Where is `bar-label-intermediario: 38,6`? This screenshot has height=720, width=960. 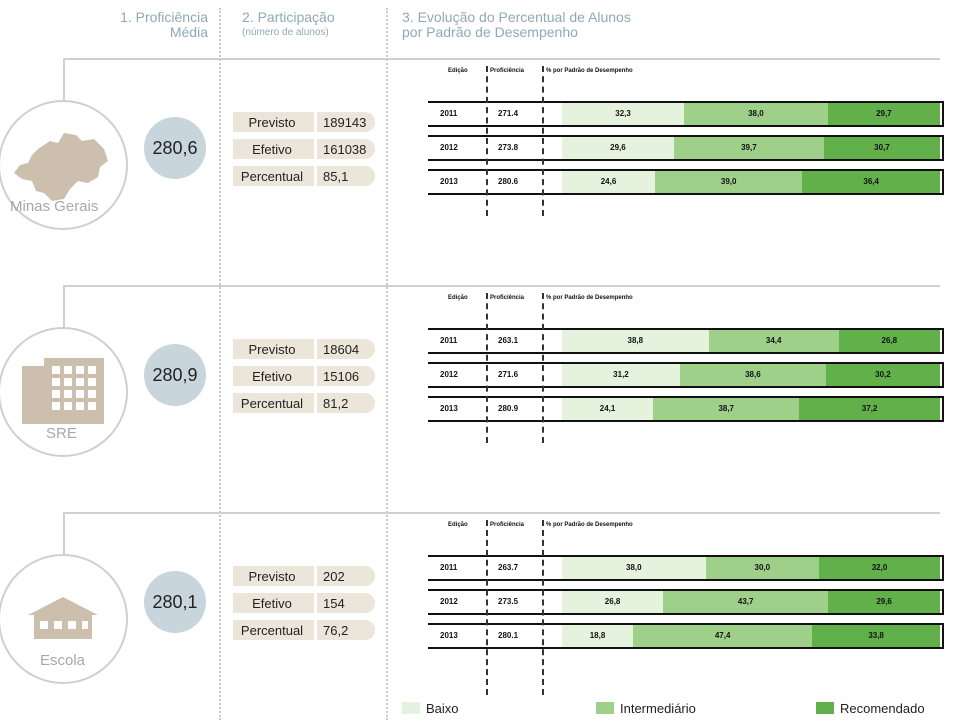 bar-label-intermediario: 38,6 is located at coordinates (753, 374).